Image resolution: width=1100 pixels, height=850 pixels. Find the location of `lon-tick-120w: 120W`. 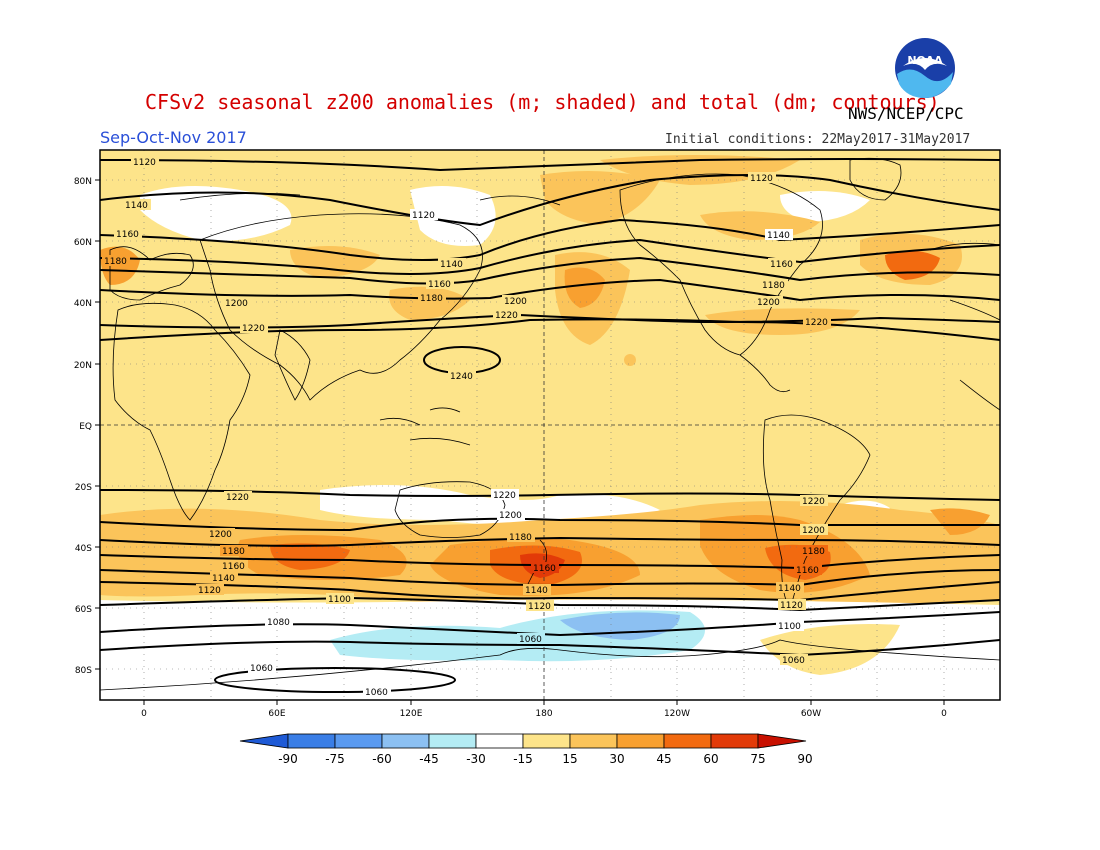

lon-tick-120w: 120W is located at coordinates (677, 714).